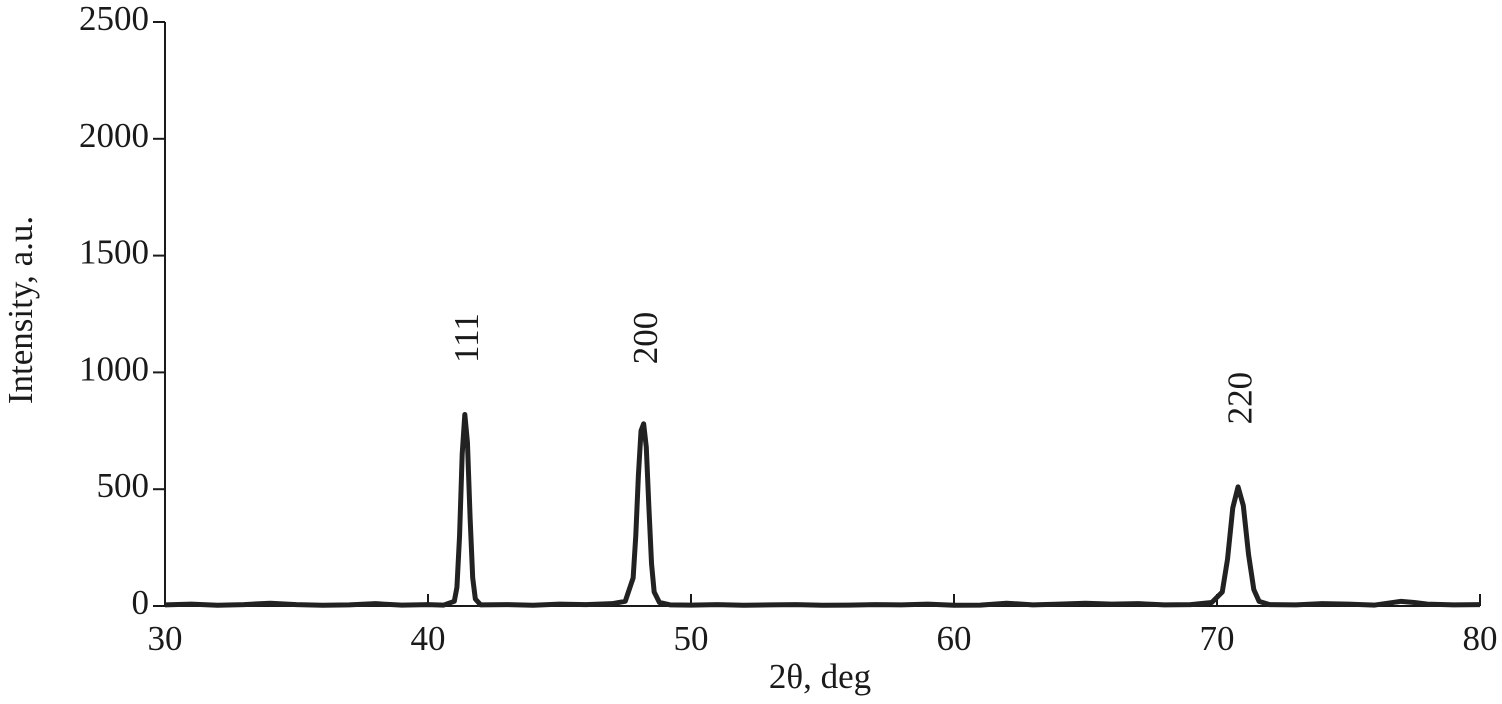  What do you see at coordinates (645, 338) in the screenshot?
I see `peak-label: 200` at bounding box center [645, 338].